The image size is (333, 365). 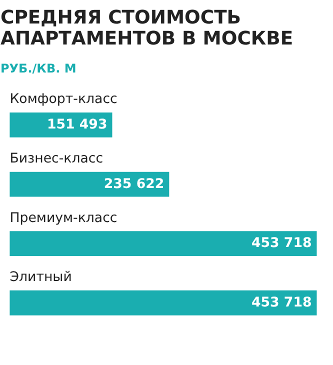 What do you see at coordinates (38, 69) in the screenshot?
I see `chart-subtitle: РУБ./КВ. М` at bounding box center [38, 69].